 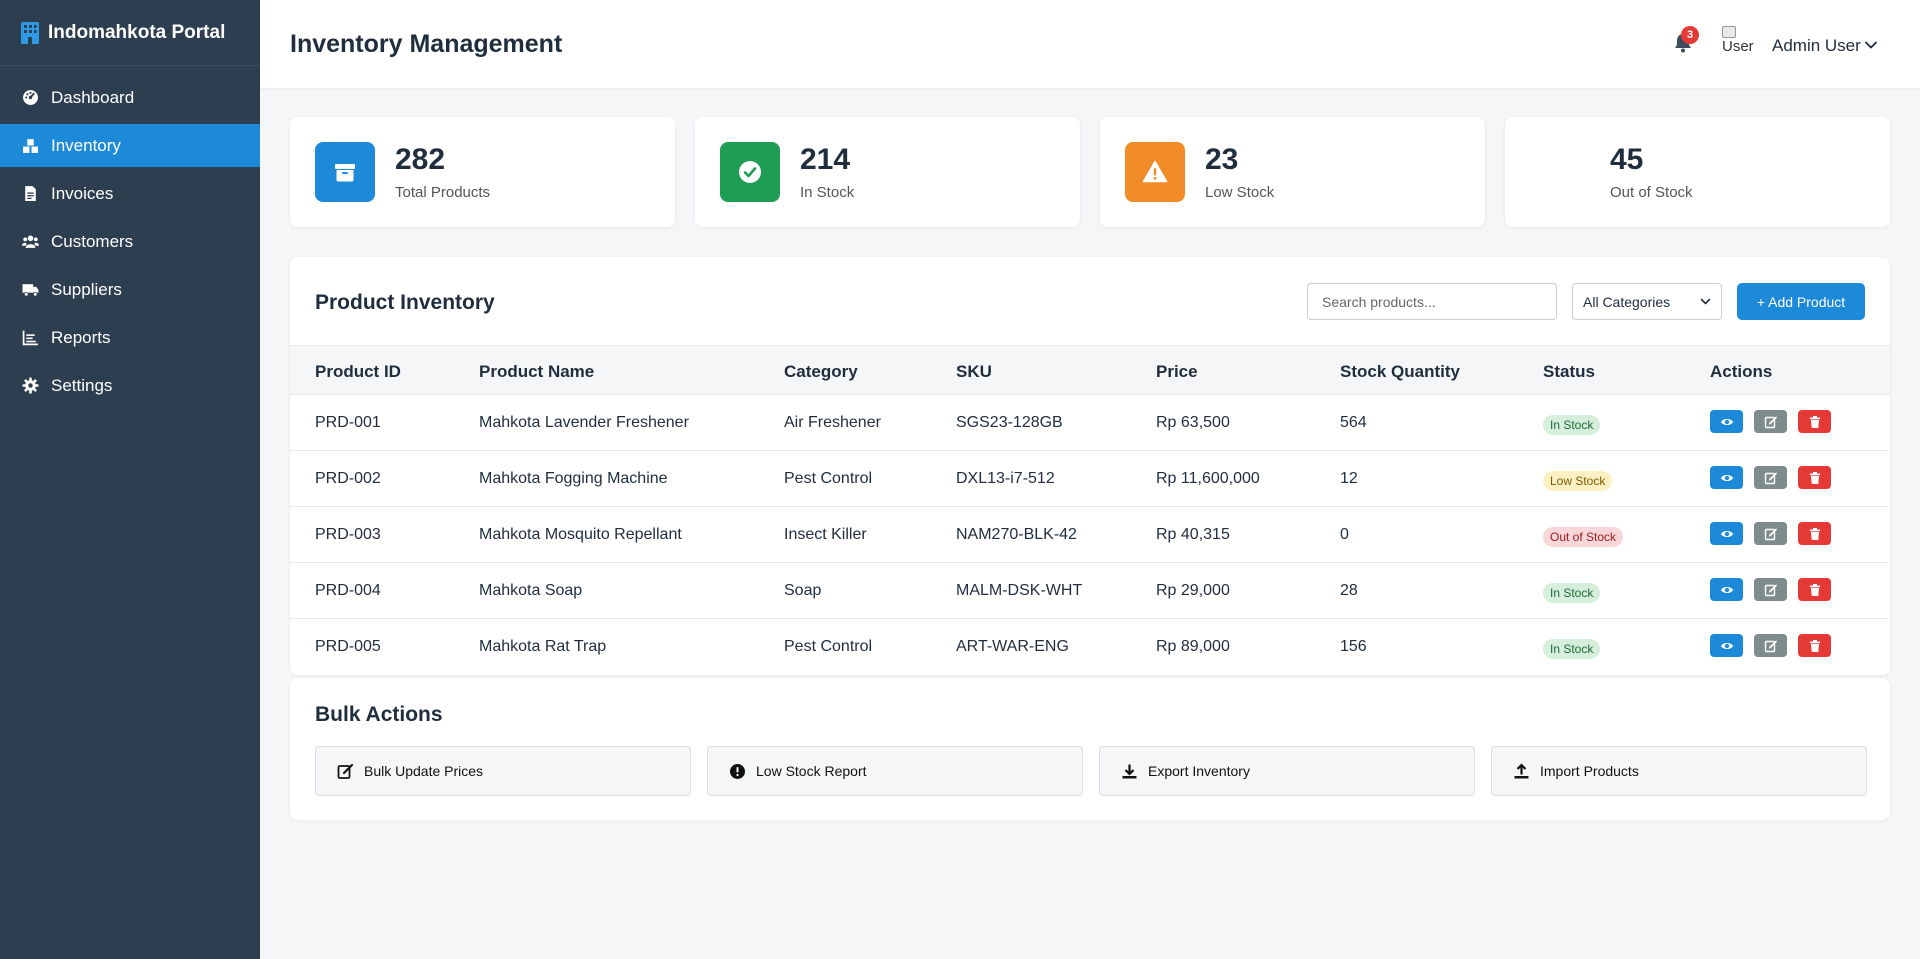 What do you see at coordinates (130, 289) in the screenshot?
I see `sidebar-item-suppliers: Suppliers` at bounding box center [130, 289].